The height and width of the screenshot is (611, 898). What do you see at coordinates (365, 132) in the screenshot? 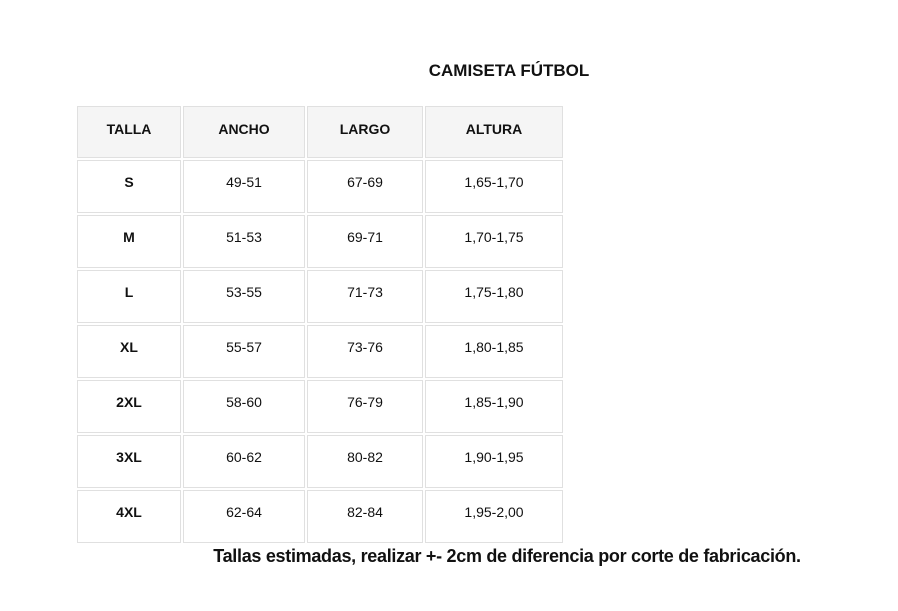
I see `column-header-largo: LARGO` at bounding box center [365, 132].